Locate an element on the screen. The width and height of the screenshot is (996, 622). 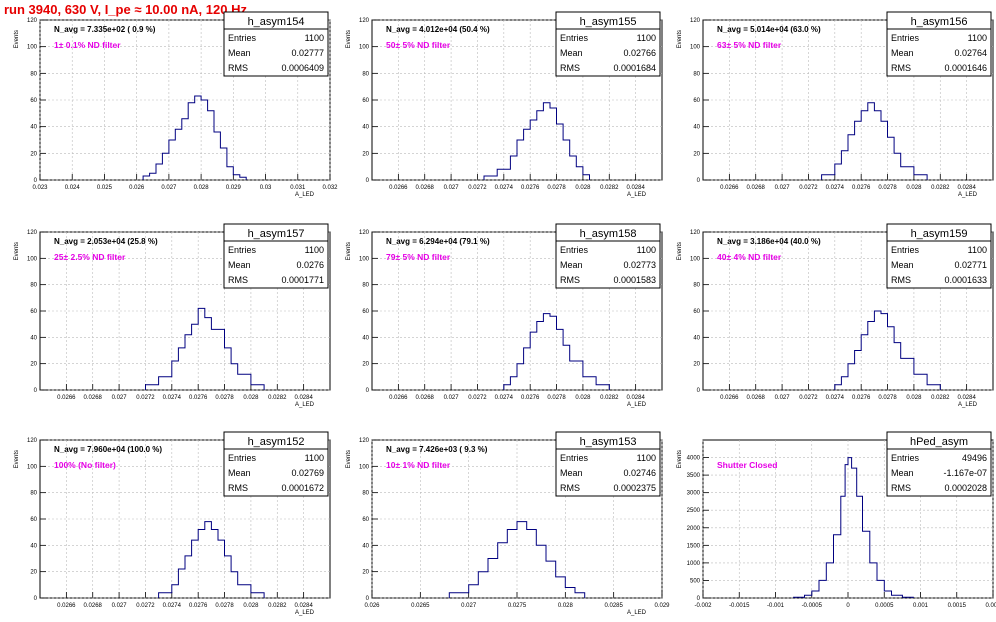
x-tick-label: 0.0268 is located at coordinates (756, 398).